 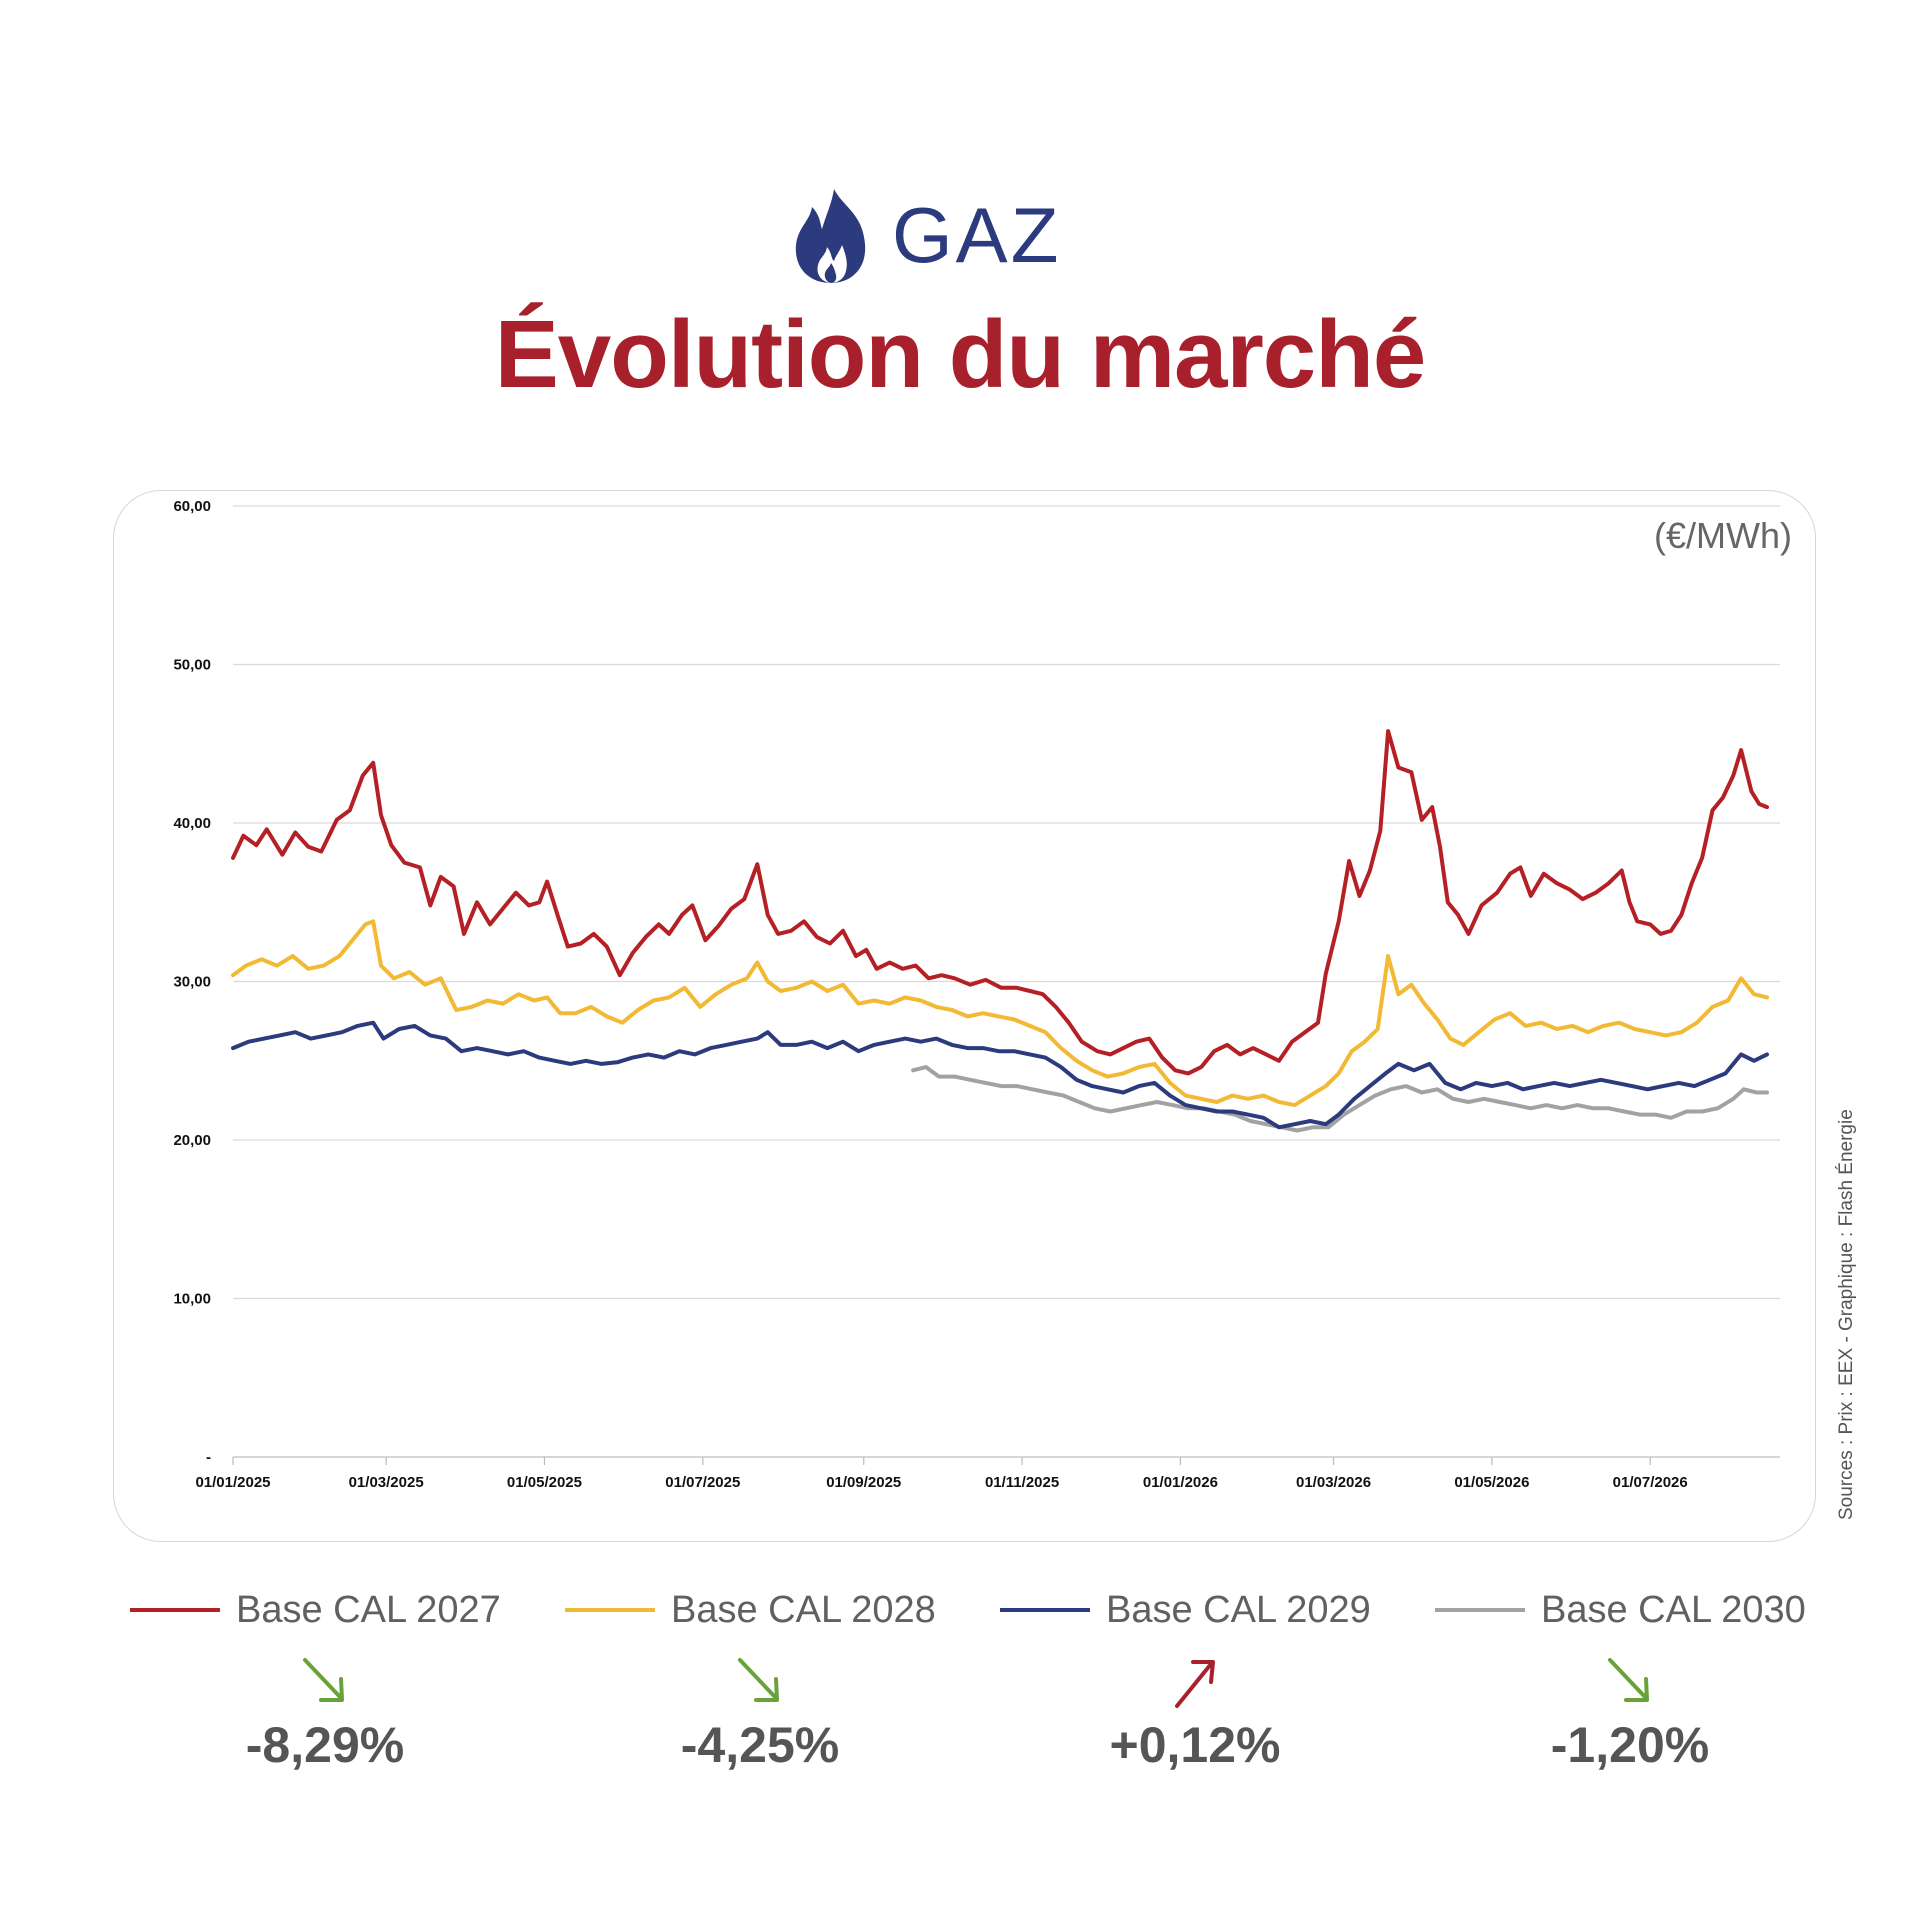 I want to click on variation-value: -8,29%, so click(x=325, y=1745).